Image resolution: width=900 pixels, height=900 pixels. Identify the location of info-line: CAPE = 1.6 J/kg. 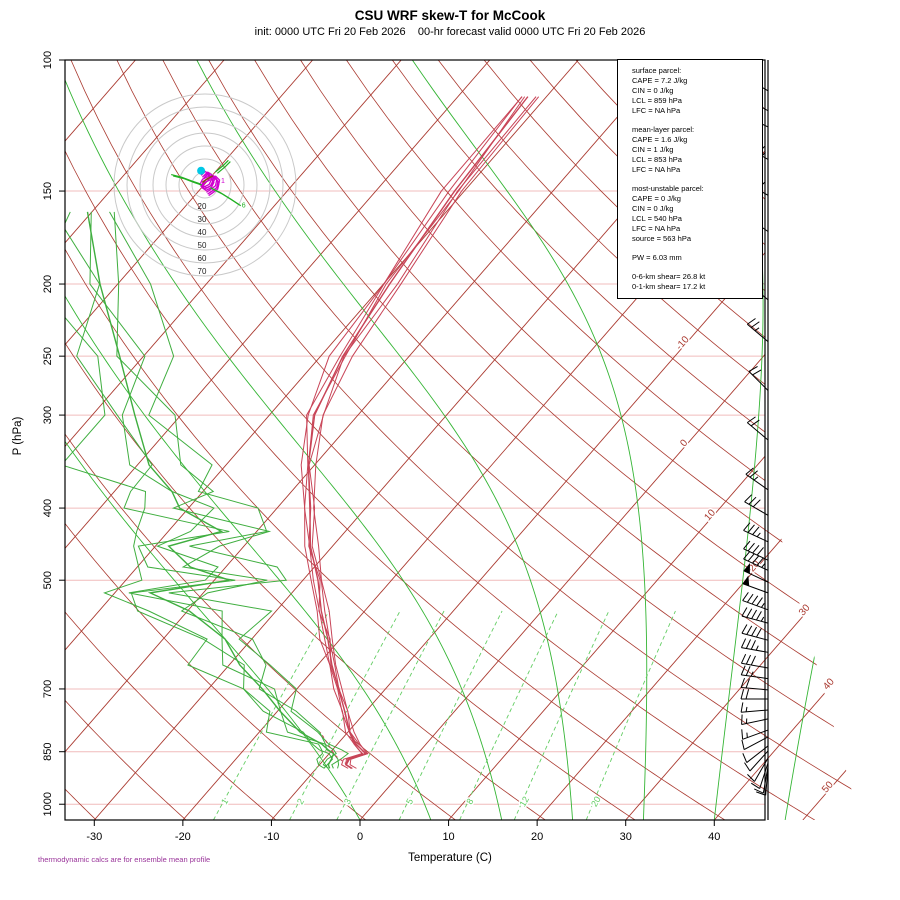
(660, 139).